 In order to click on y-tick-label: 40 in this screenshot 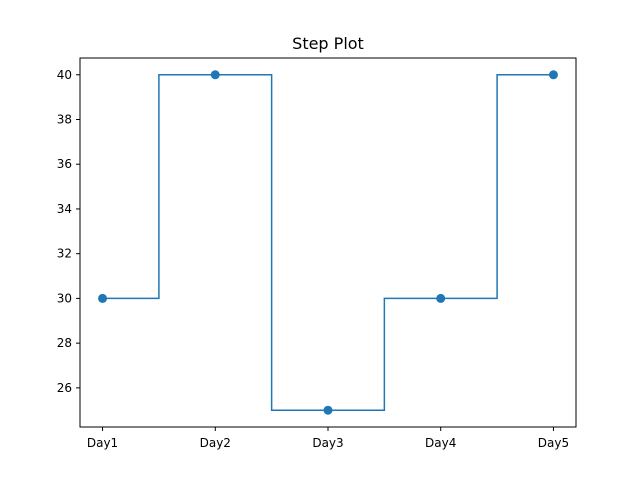, I will do `click(64, 75)`.